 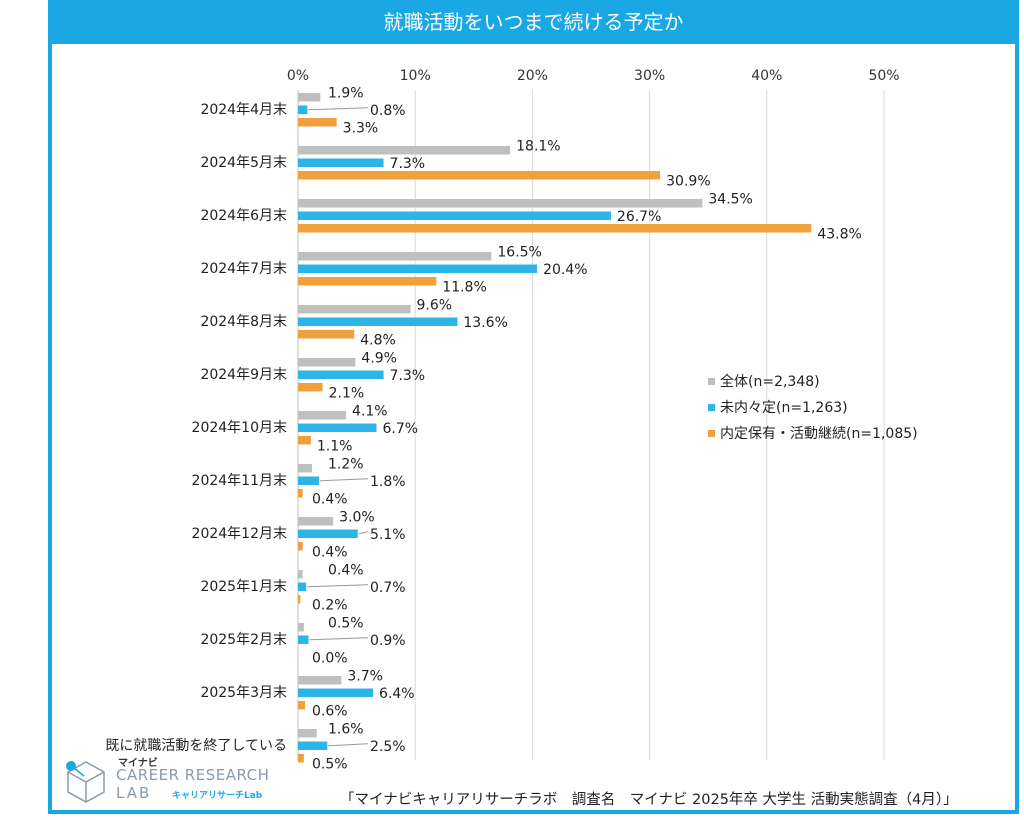 What do you see at coordinates (649, 76) in the screenshot?
I see `x-tick-label: 30%` at bounding box center [649, 76].